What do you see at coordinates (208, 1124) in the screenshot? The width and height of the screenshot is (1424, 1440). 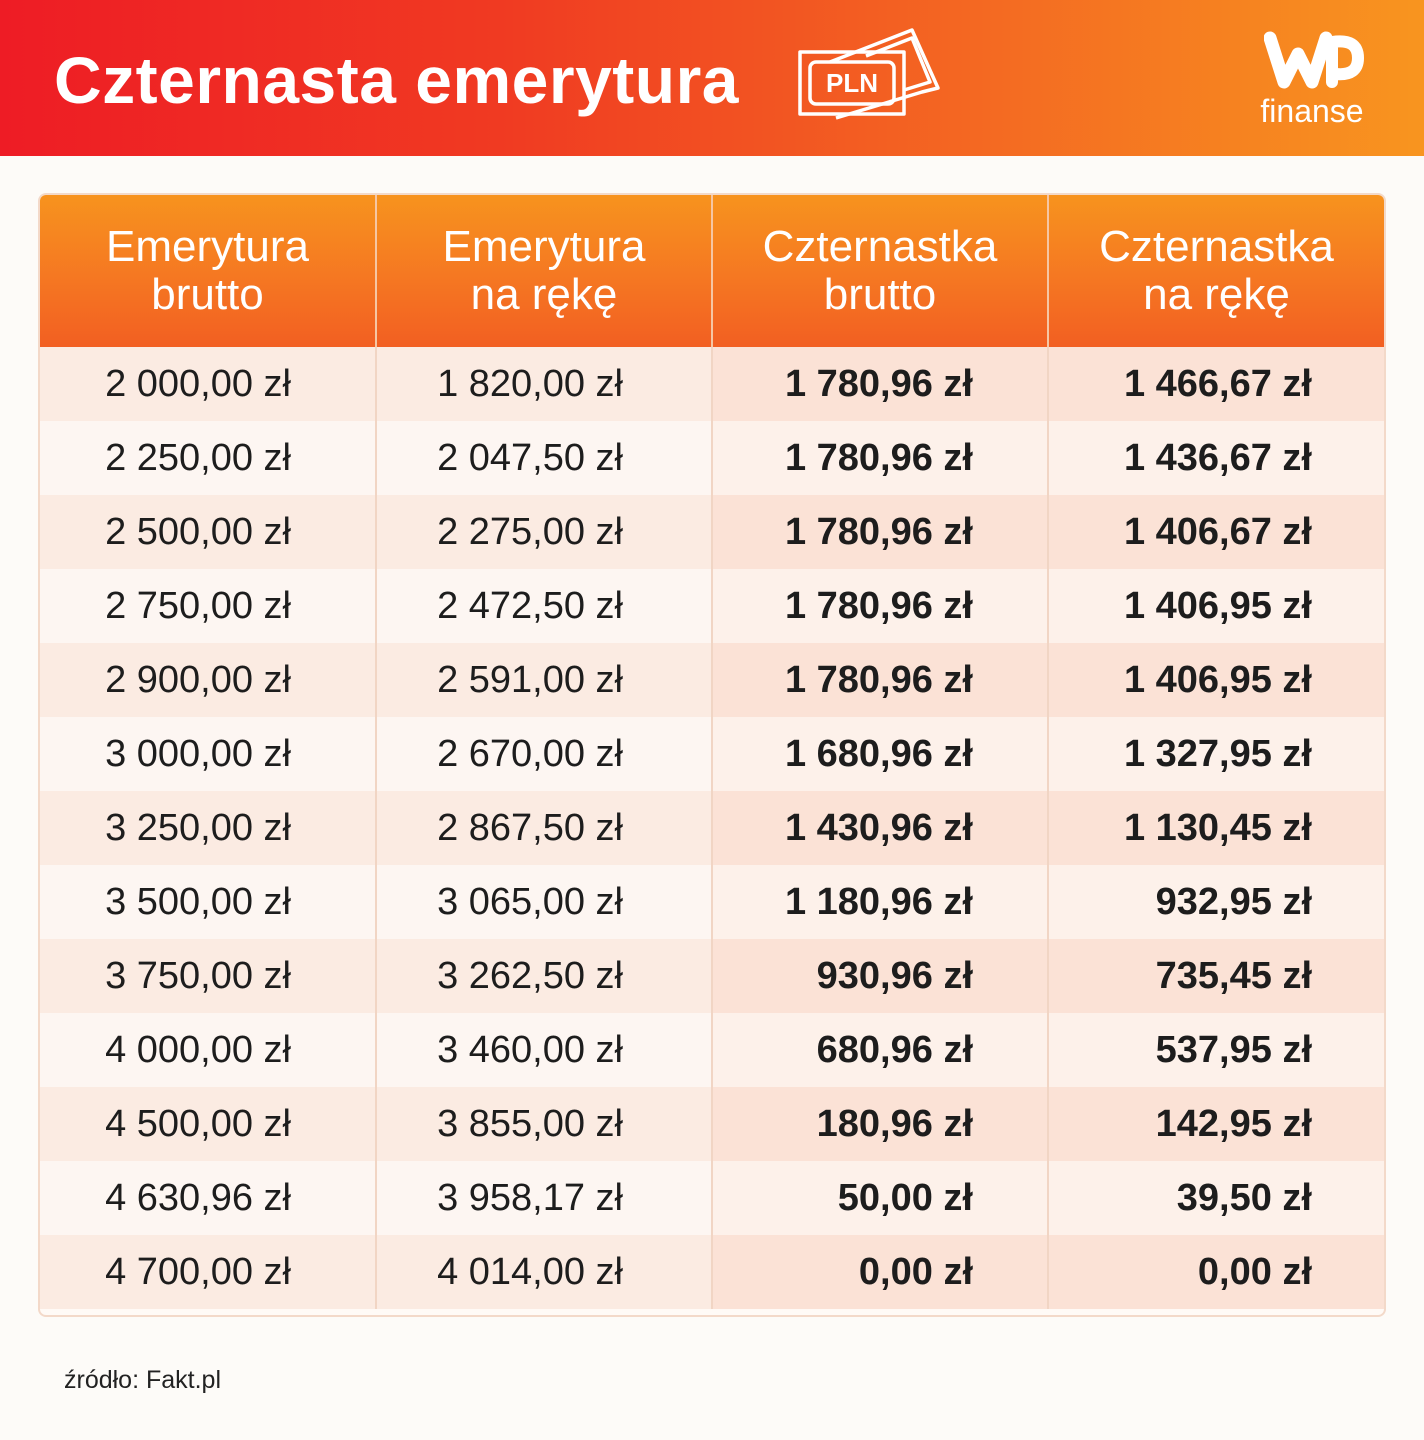 I see `table-cell: 4 500,00 zł` at bounding box center [208, 1124].